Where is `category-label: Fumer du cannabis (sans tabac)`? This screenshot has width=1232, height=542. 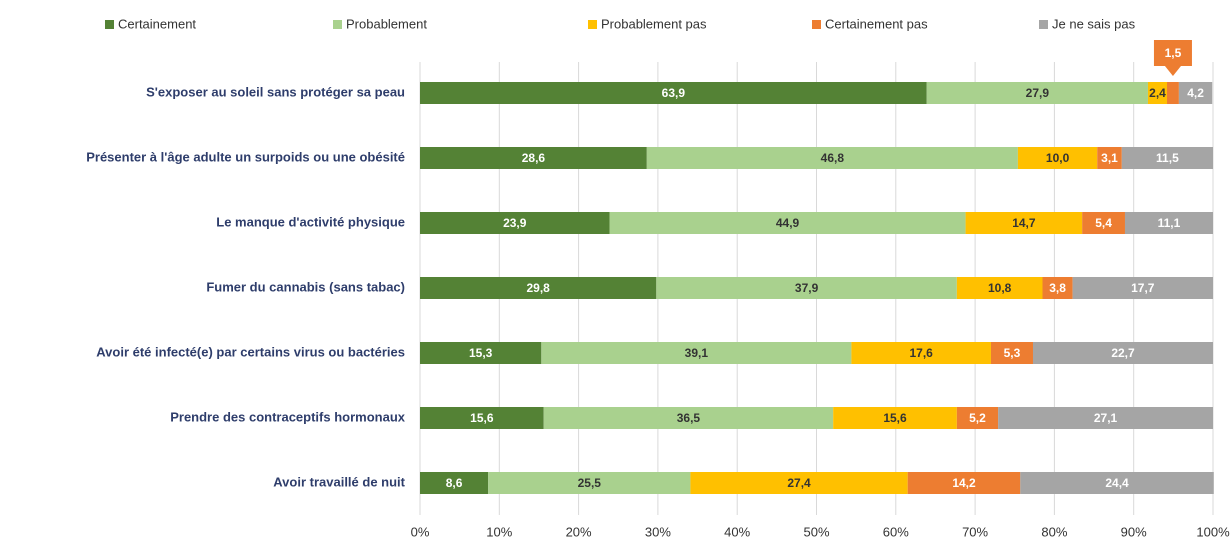
category-label: Fumer du cannabis (sans tabac) is located at coordinates (305, 286).